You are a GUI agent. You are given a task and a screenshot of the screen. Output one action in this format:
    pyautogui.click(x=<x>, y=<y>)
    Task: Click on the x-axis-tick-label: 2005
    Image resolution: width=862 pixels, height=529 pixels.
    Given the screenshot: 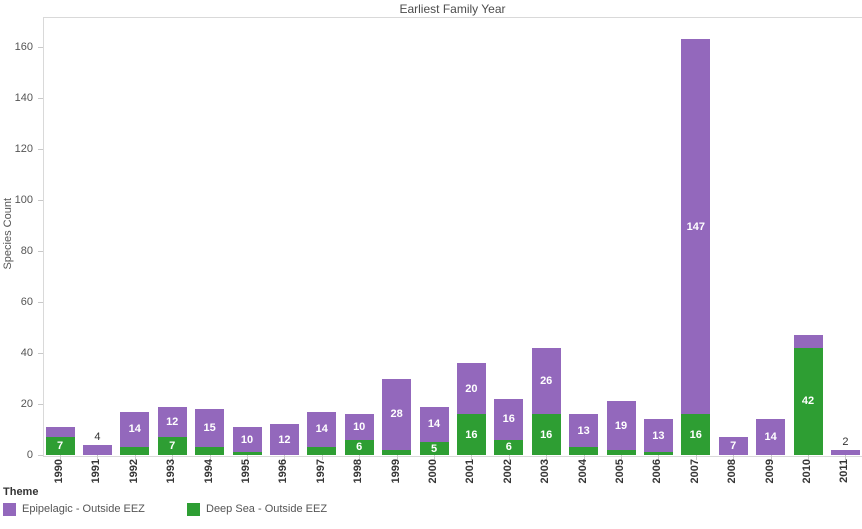 What is the action you would take?
    pyautogui.click(x=620, y=471)
    